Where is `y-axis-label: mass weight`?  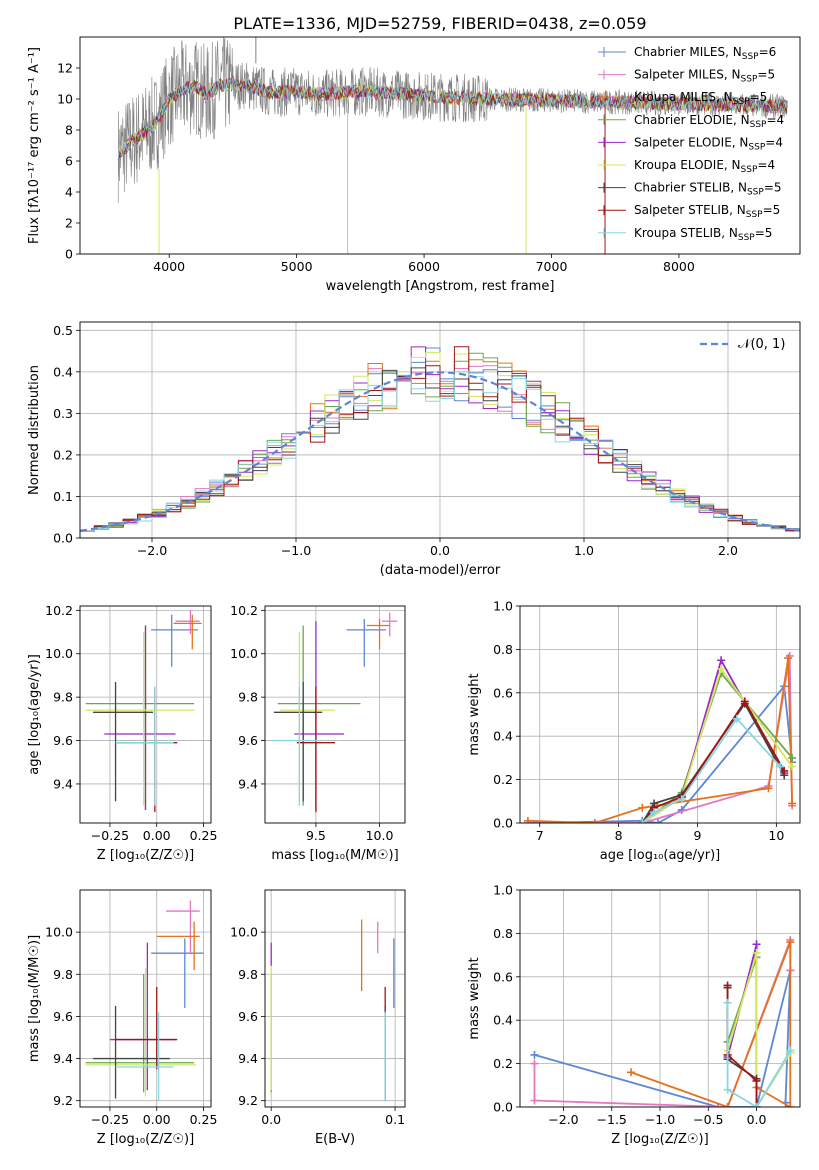
y-axis-label: mass weight is located at coordinates (474, 714).